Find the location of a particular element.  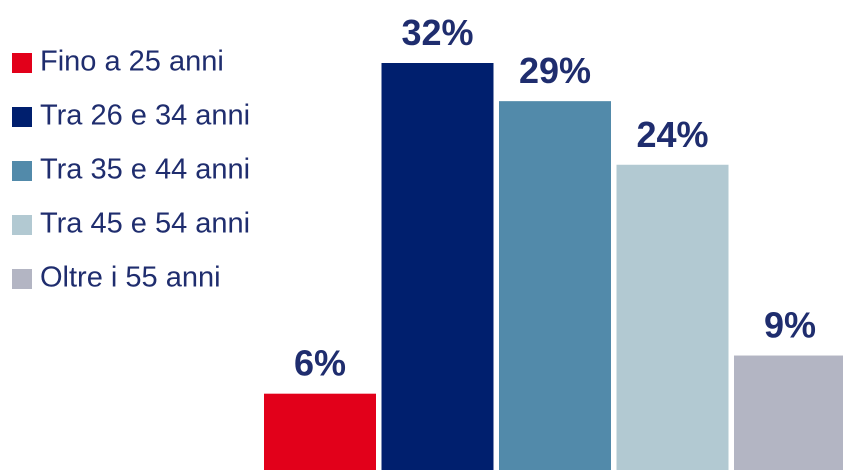

value-label: 24% is located at coordinates (672, 134).